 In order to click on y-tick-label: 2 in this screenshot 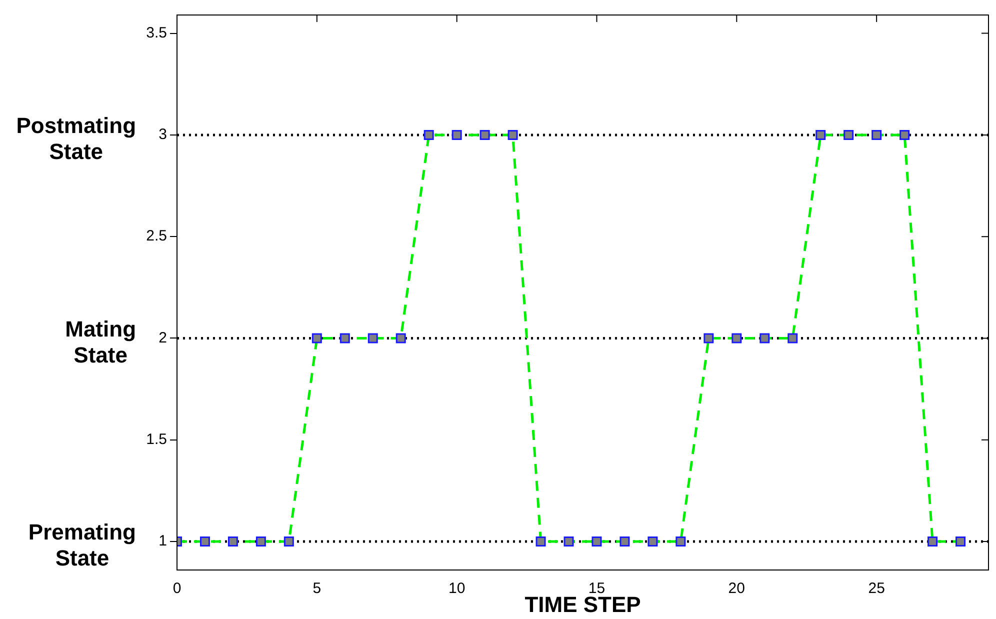, I will do `click(162, 337)`.